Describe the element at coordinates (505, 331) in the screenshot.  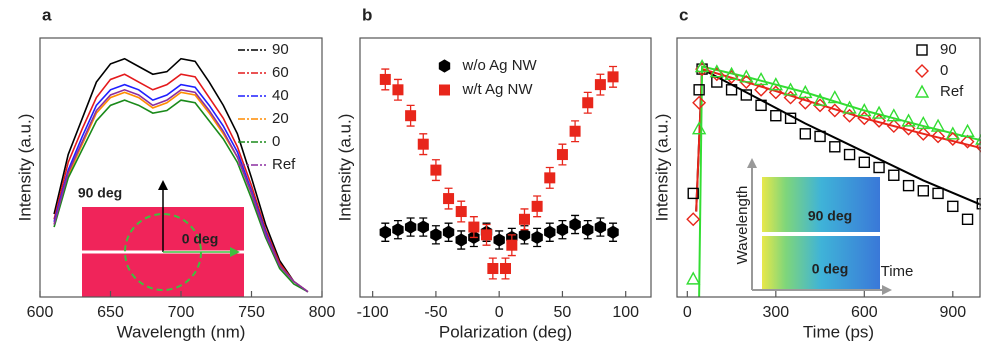
I see `x-axis-label: Polarization (deg)` at that location.